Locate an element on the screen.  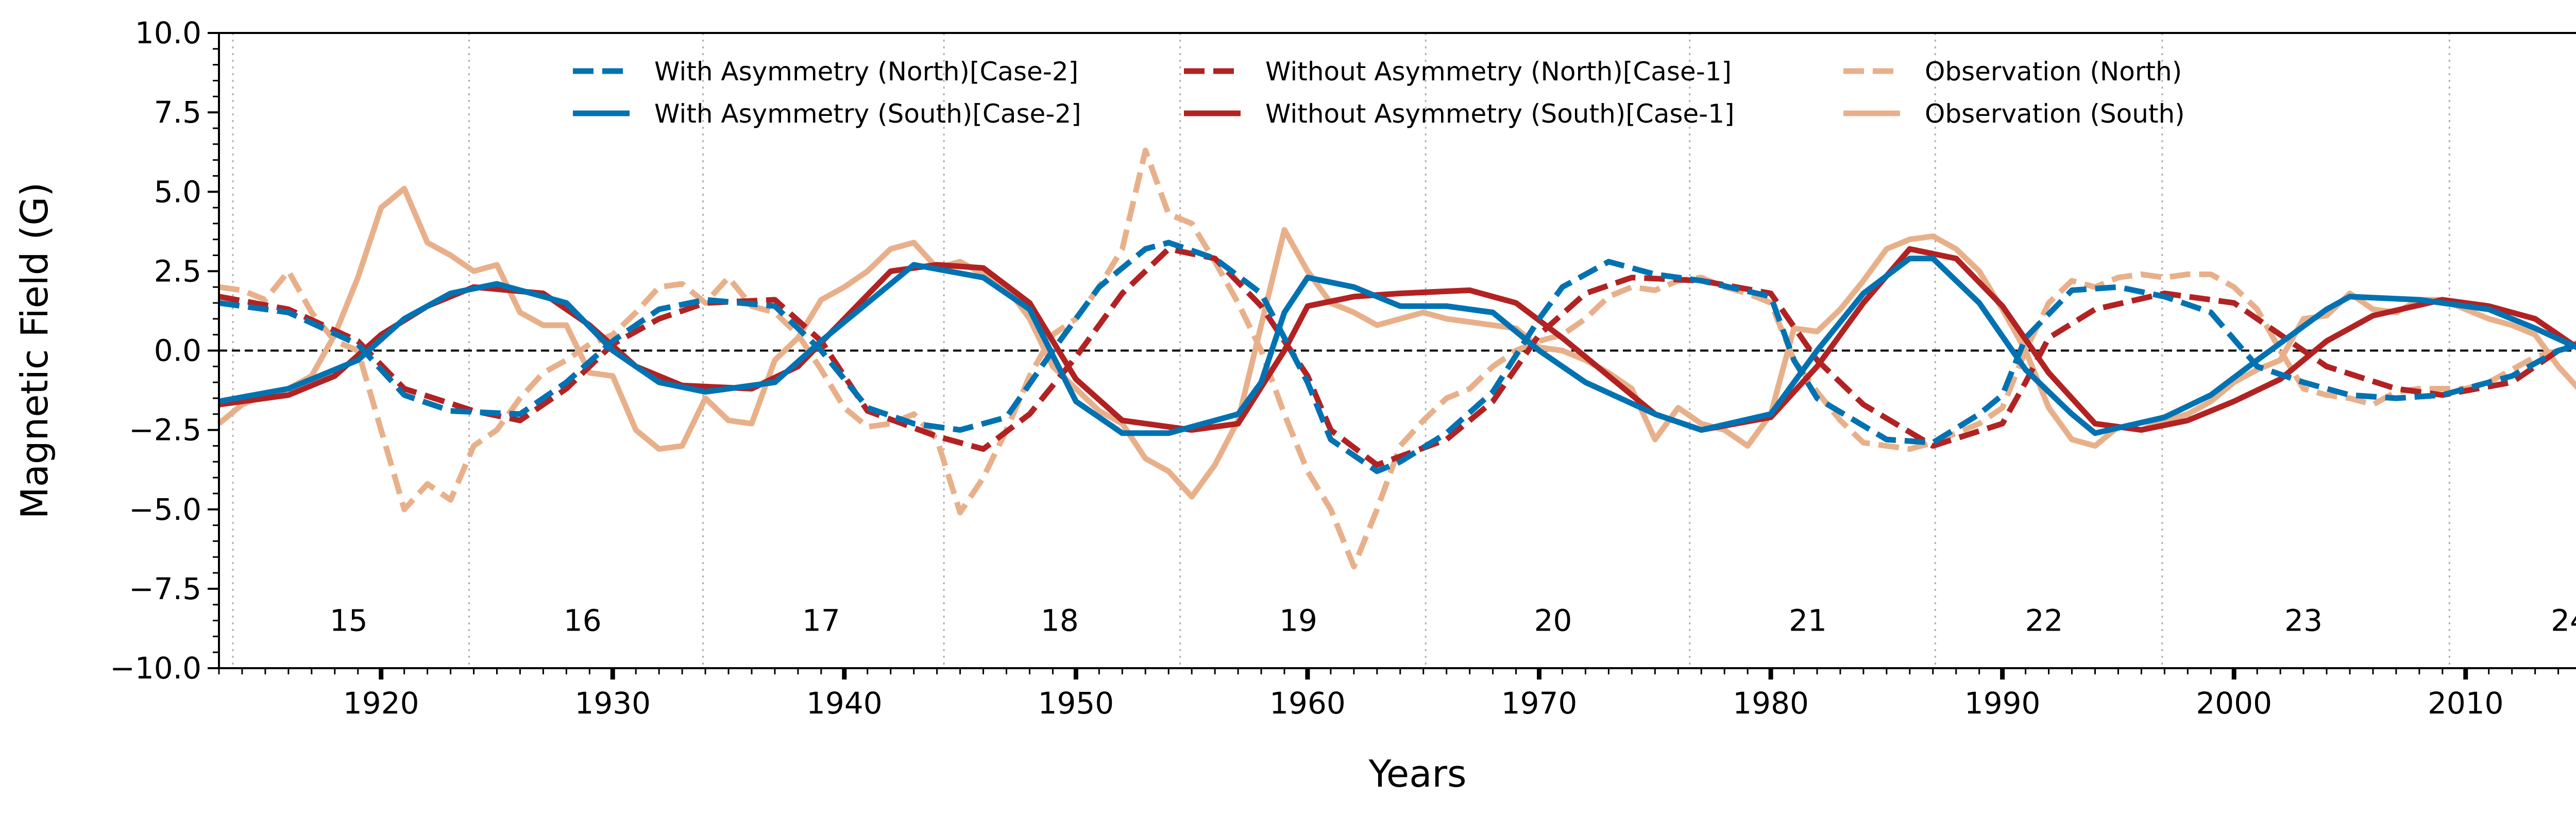
x-axis: 1920 1930 1940 1950 1960 1970 1980 1990 2000 2010 is located at coordinates (1389, 694).